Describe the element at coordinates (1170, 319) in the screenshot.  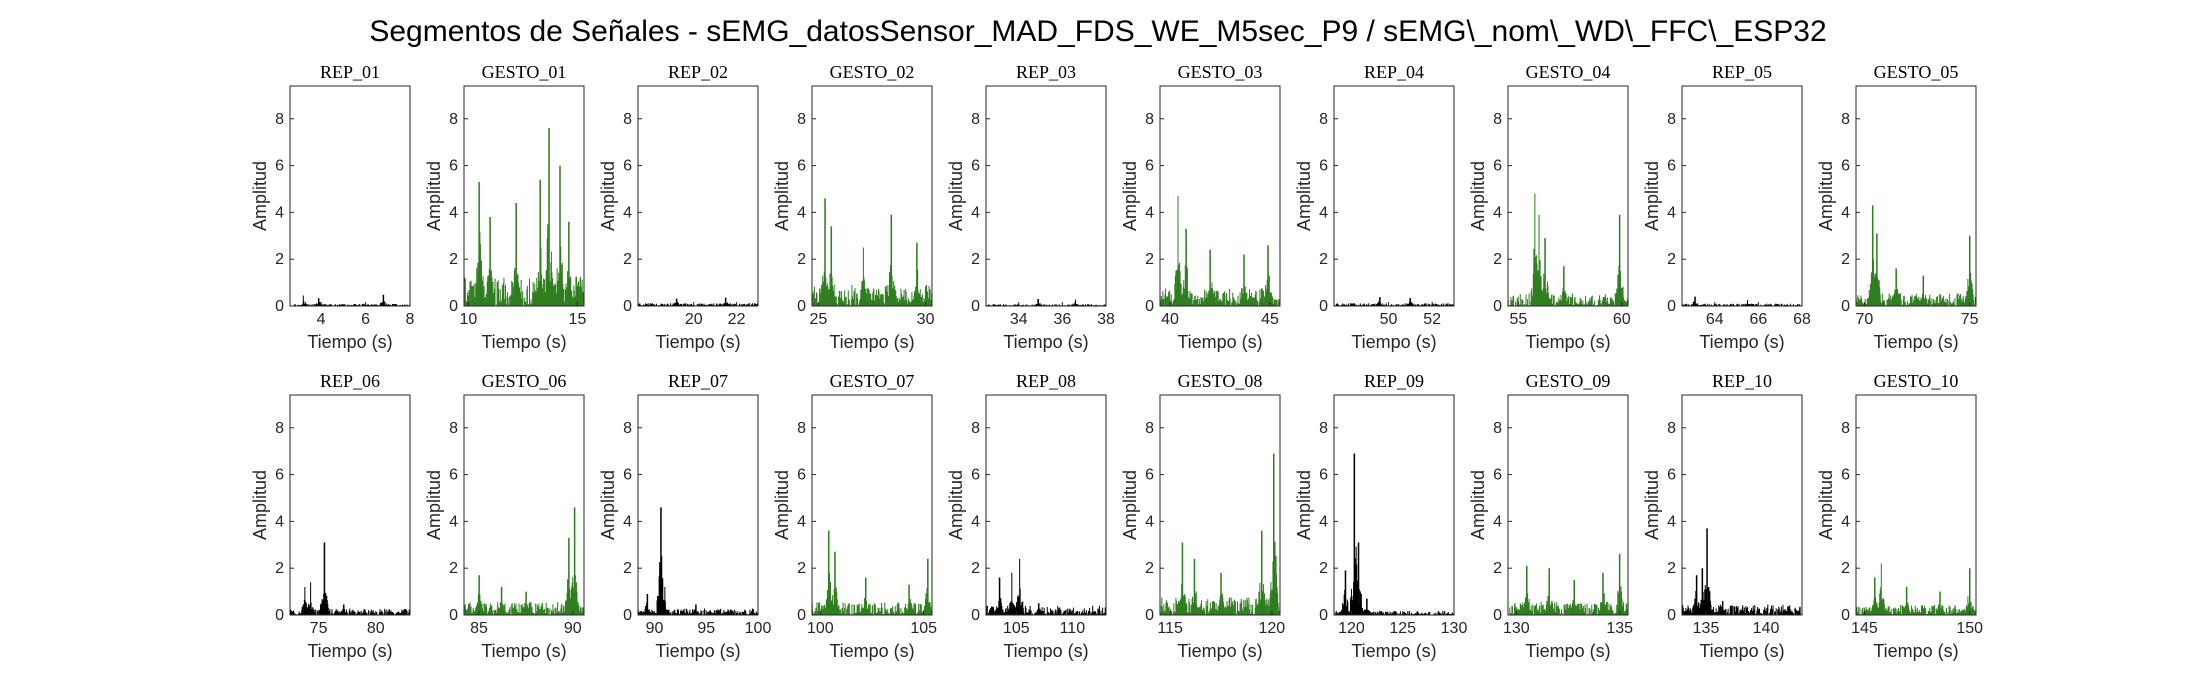
I see `x-tick-label: 40` at that location.